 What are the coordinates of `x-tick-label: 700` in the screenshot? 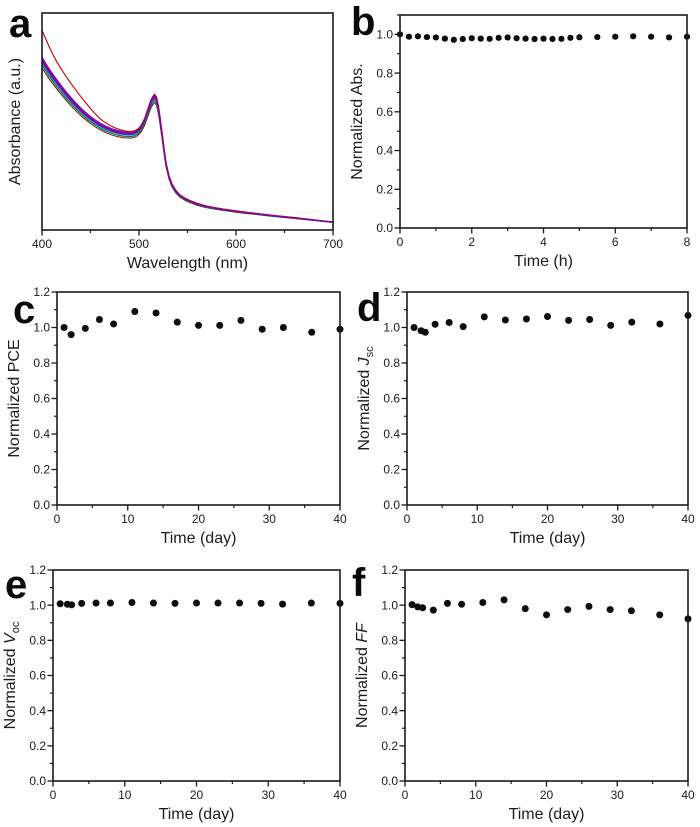 It's located at (333, 244).